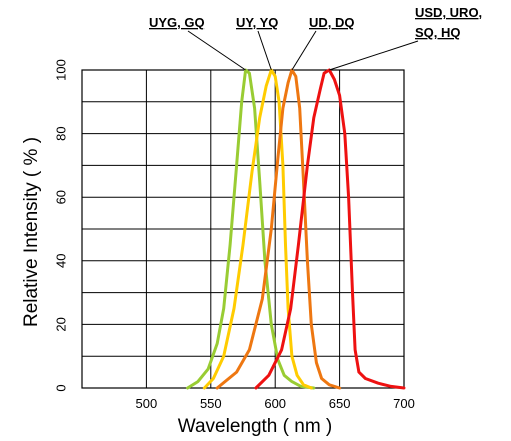 This screenshot has height=441, width=511. I want to click on legend-label-line: UYG, GQ, so click(177, 22).